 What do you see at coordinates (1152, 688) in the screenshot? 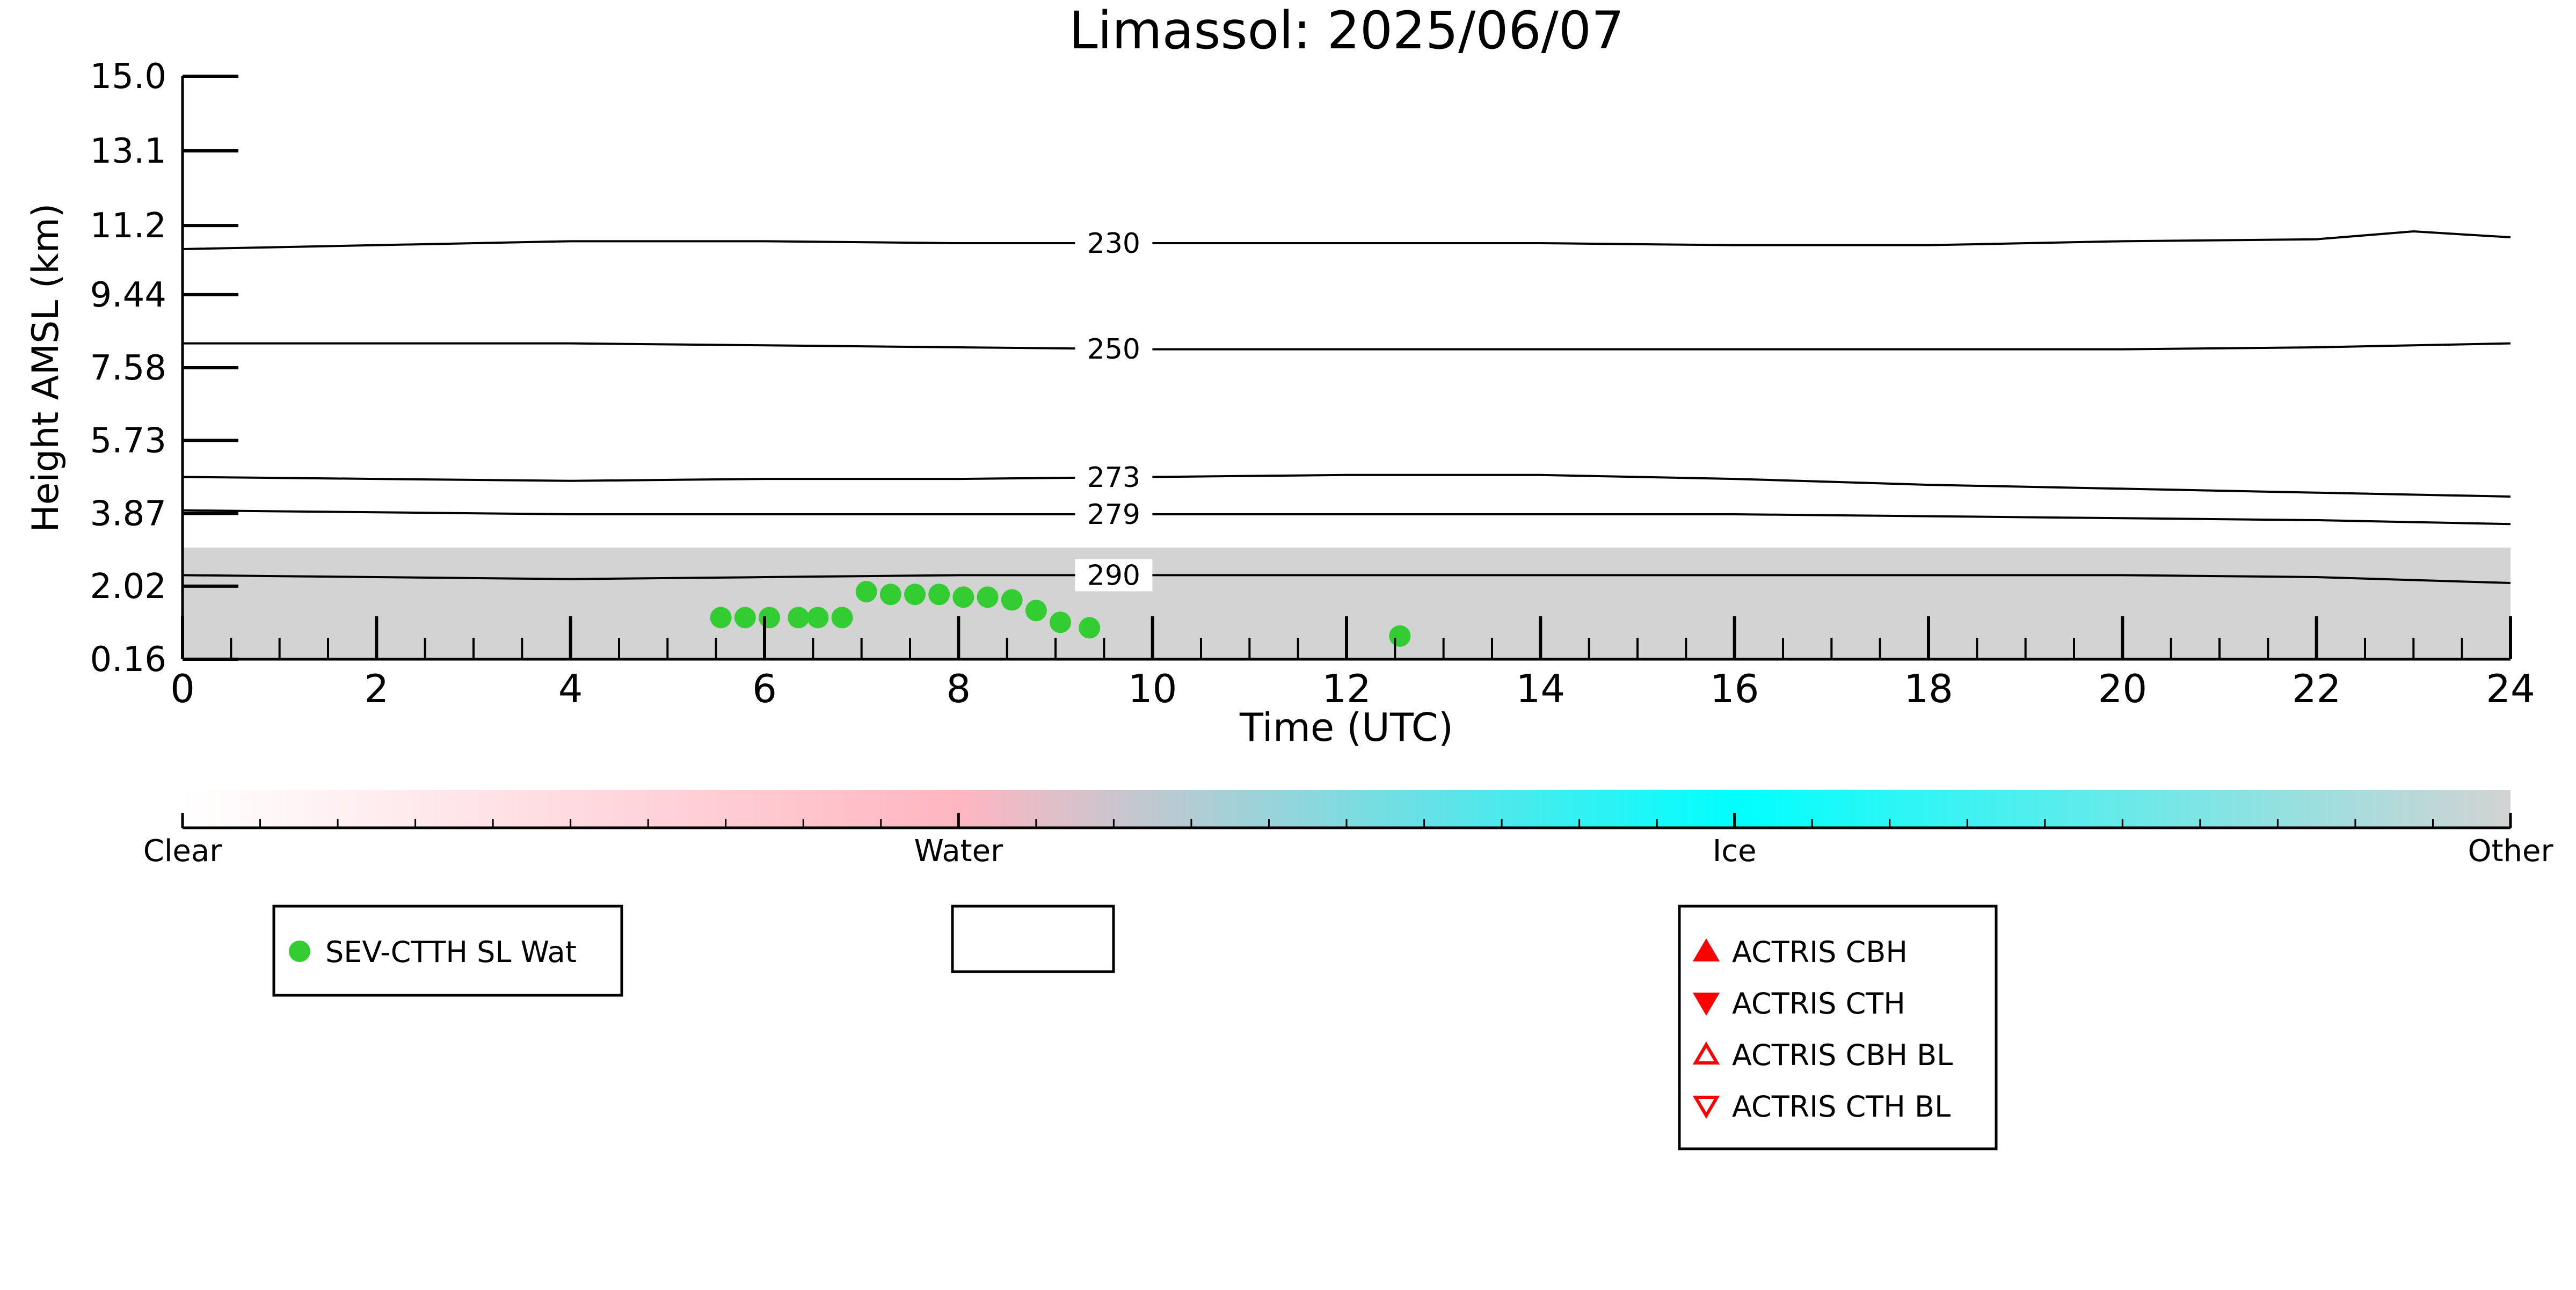
I see `x-tick-label: 10` at bounding box center [1152, 688].